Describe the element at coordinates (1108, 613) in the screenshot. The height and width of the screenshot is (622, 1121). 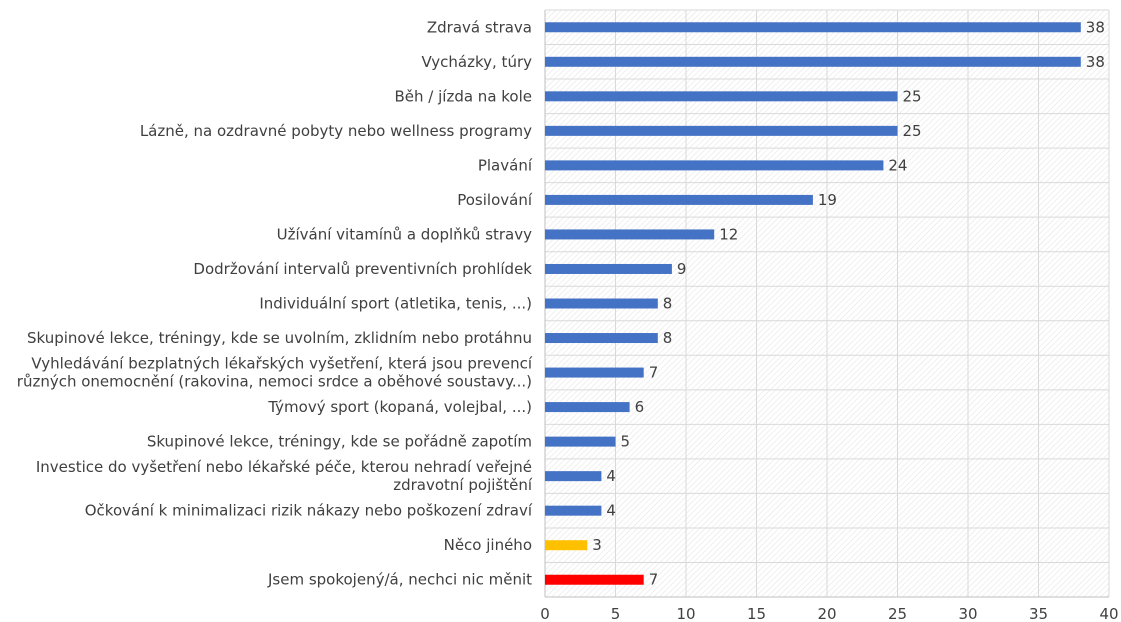
I see `x-tick-label: 40` at that location.